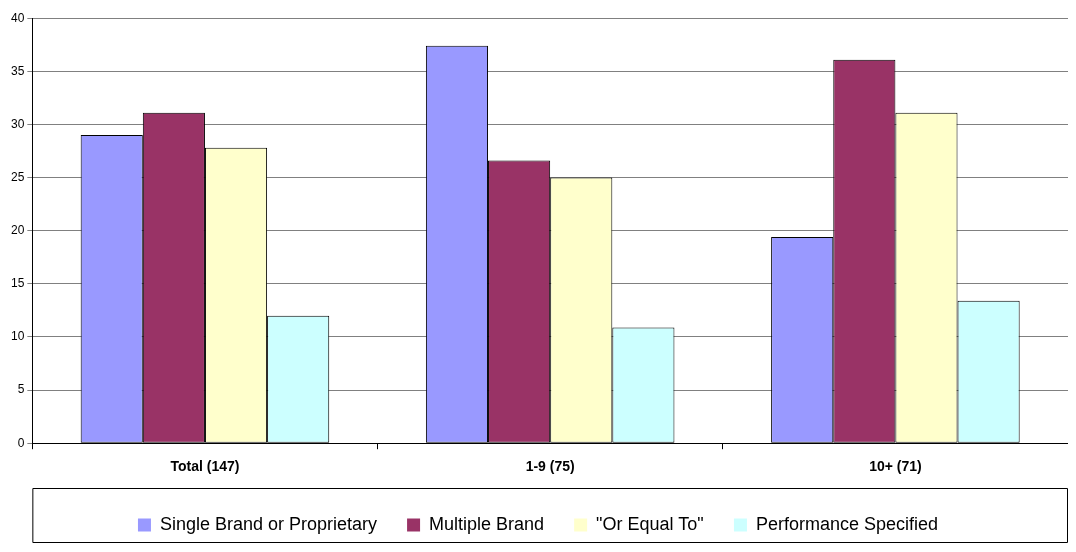 The width and height of the screenshot is (1076, 552). What do you see at coordinates (895, 466) in the screenshot?
I see `x-tick-label: 10+ (71)` at bounding box center [895, 466].